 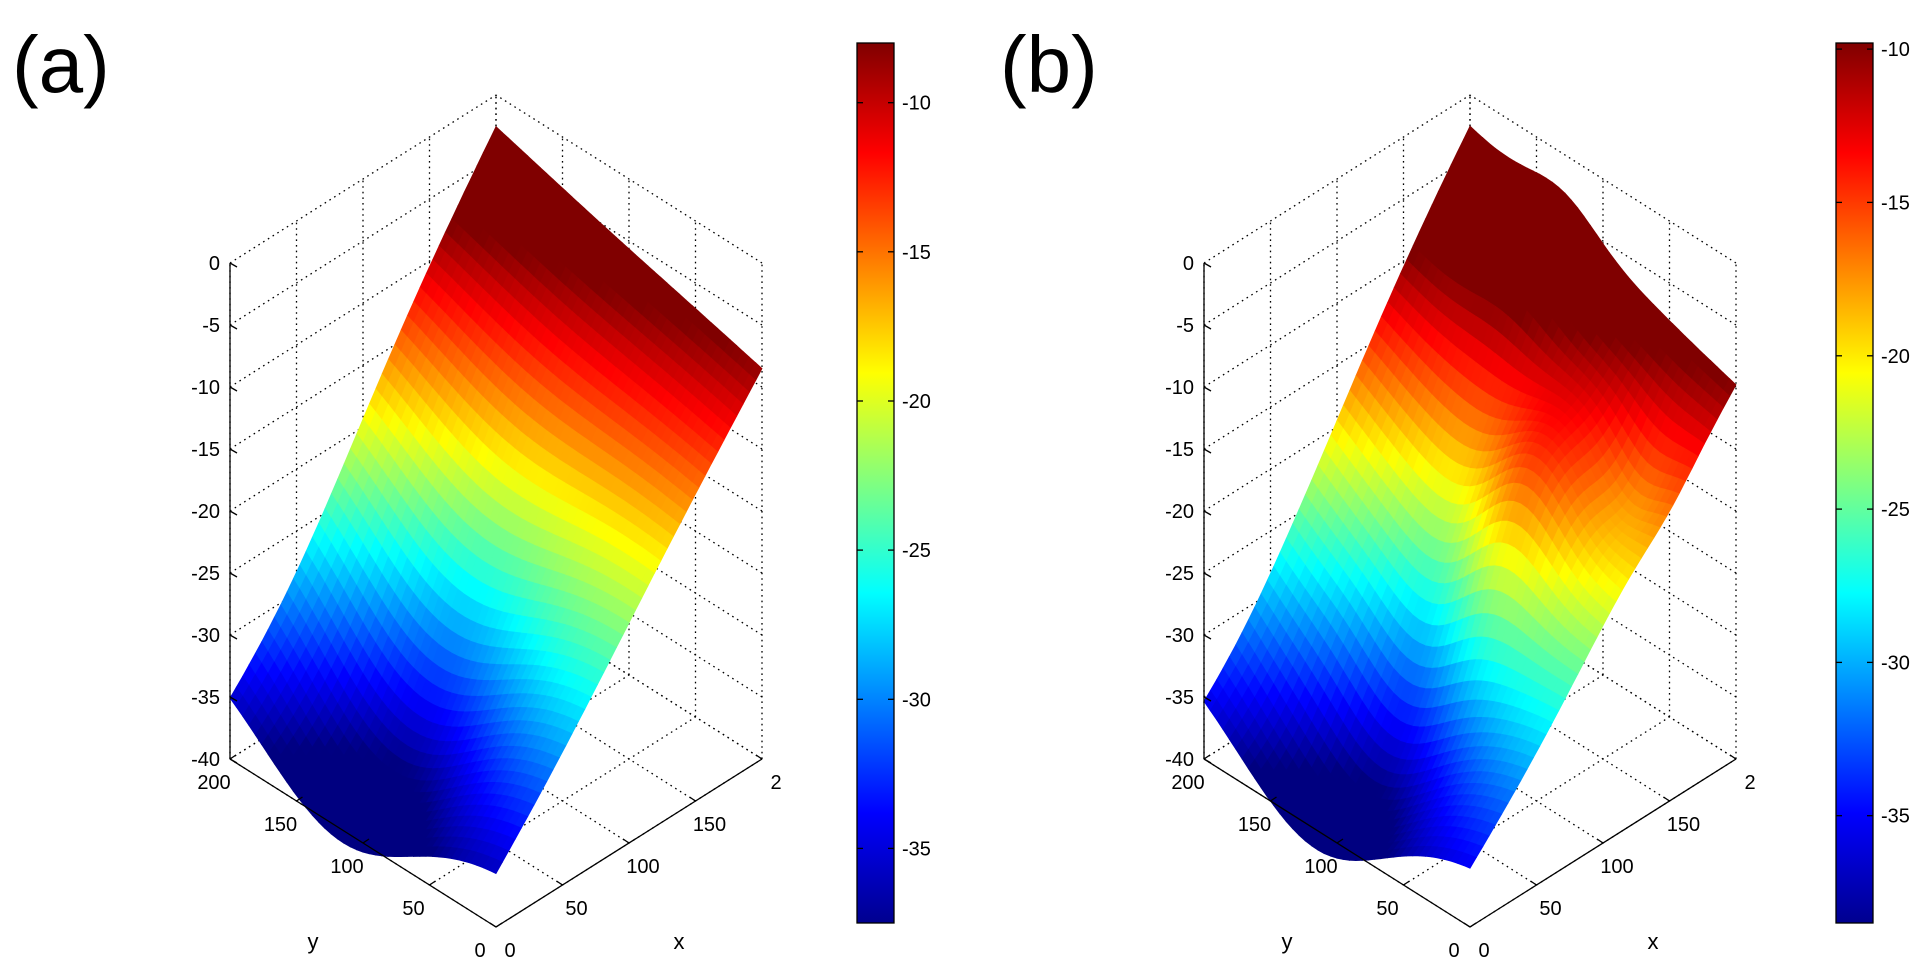 I want to click on x-axis-label: x, so click(x=679, y=941).